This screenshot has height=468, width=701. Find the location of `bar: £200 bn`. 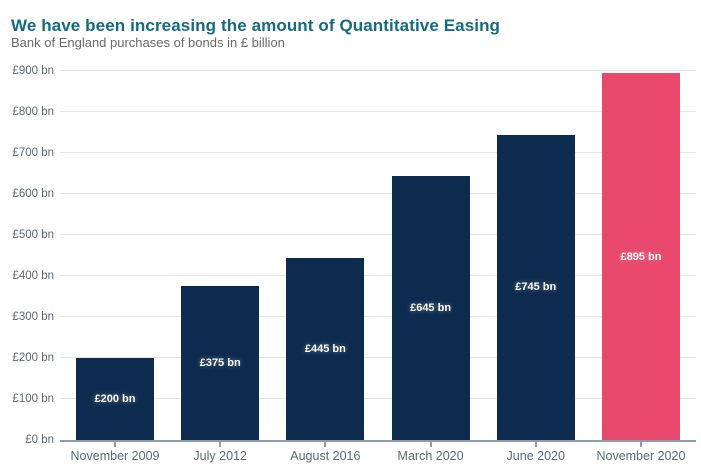

bar: £200 bn is located at coordinates (115, 399).